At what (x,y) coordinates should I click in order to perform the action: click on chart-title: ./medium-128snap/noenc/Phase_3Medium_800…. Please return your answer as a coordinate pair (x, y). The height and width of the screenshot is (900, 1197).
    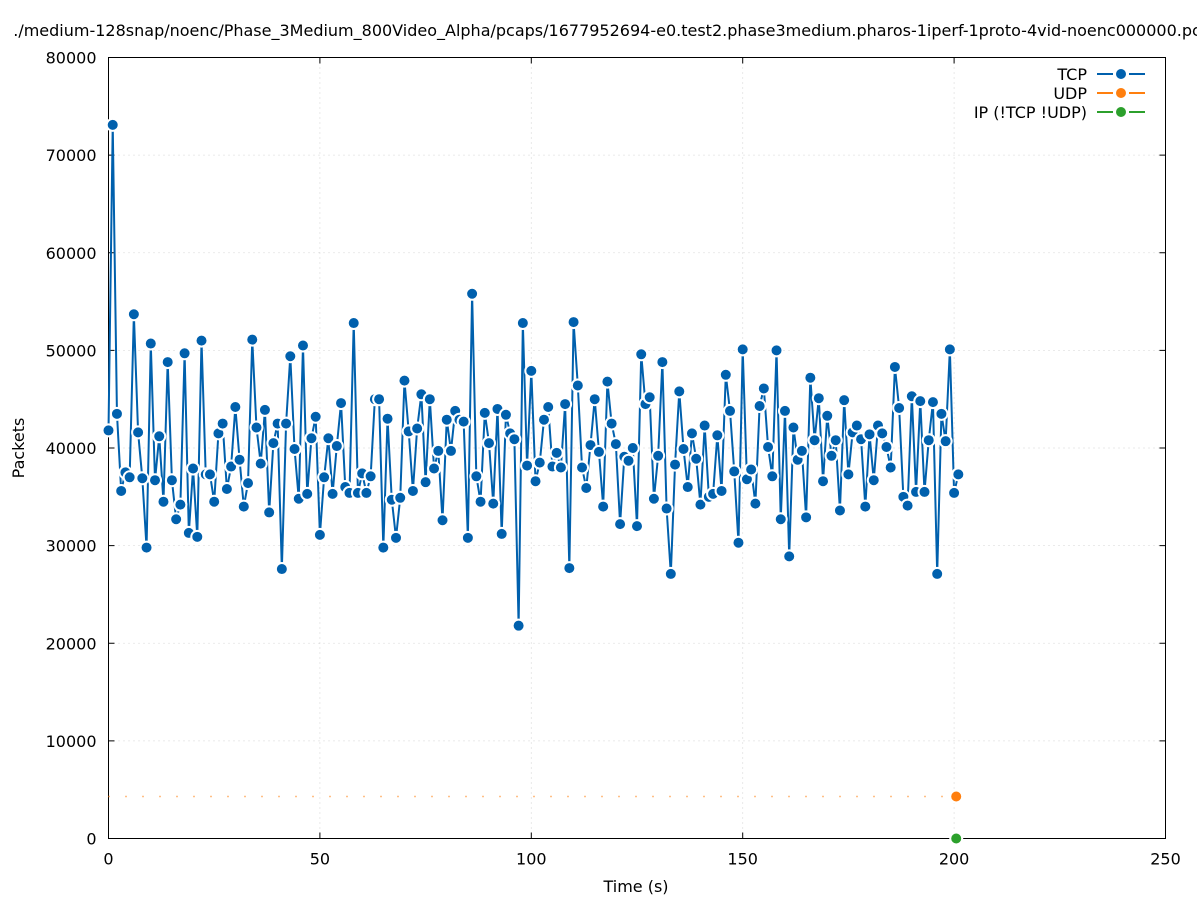
    Looking at the image, I should click on (605, 31).